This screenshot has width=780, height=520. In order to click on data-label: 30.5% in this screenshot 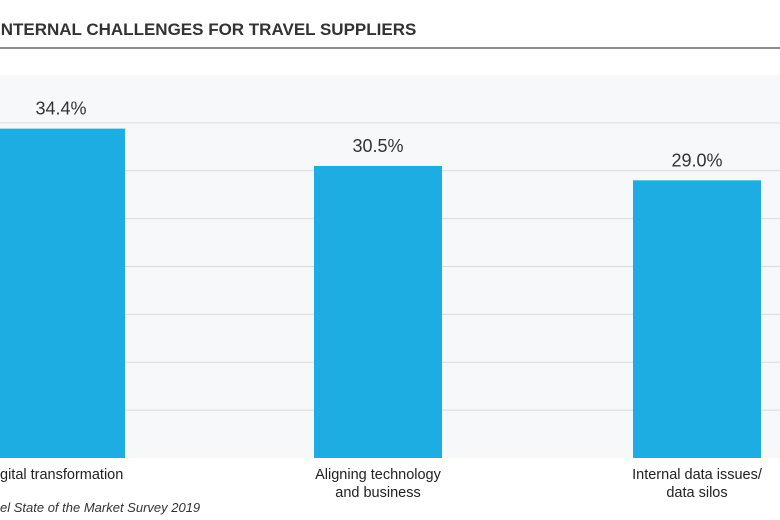, I will do `click(377, 146)`.